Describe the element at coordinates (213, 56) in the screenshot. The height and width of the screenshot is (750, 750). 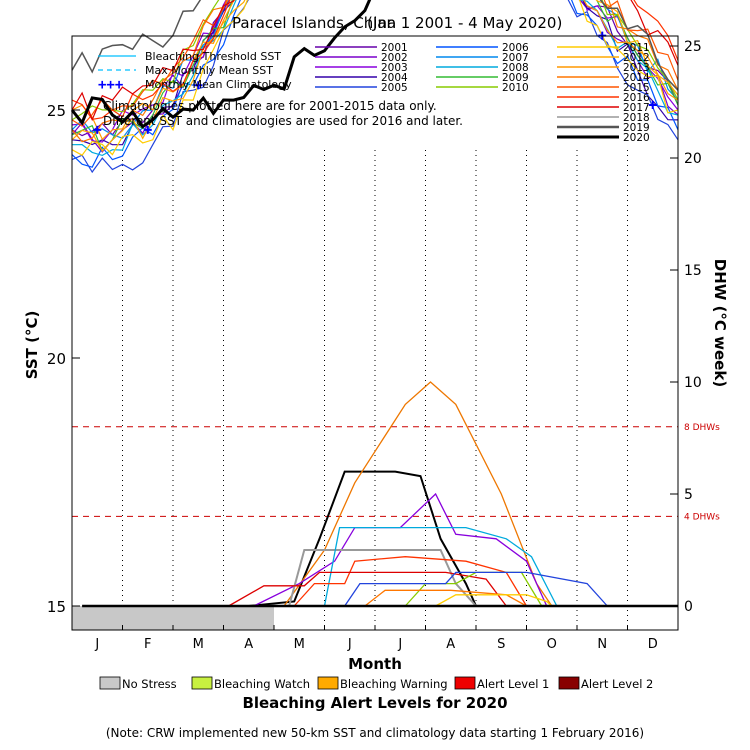
I see `legend-label-threshold: Bleaching Threshold SST` at that location.